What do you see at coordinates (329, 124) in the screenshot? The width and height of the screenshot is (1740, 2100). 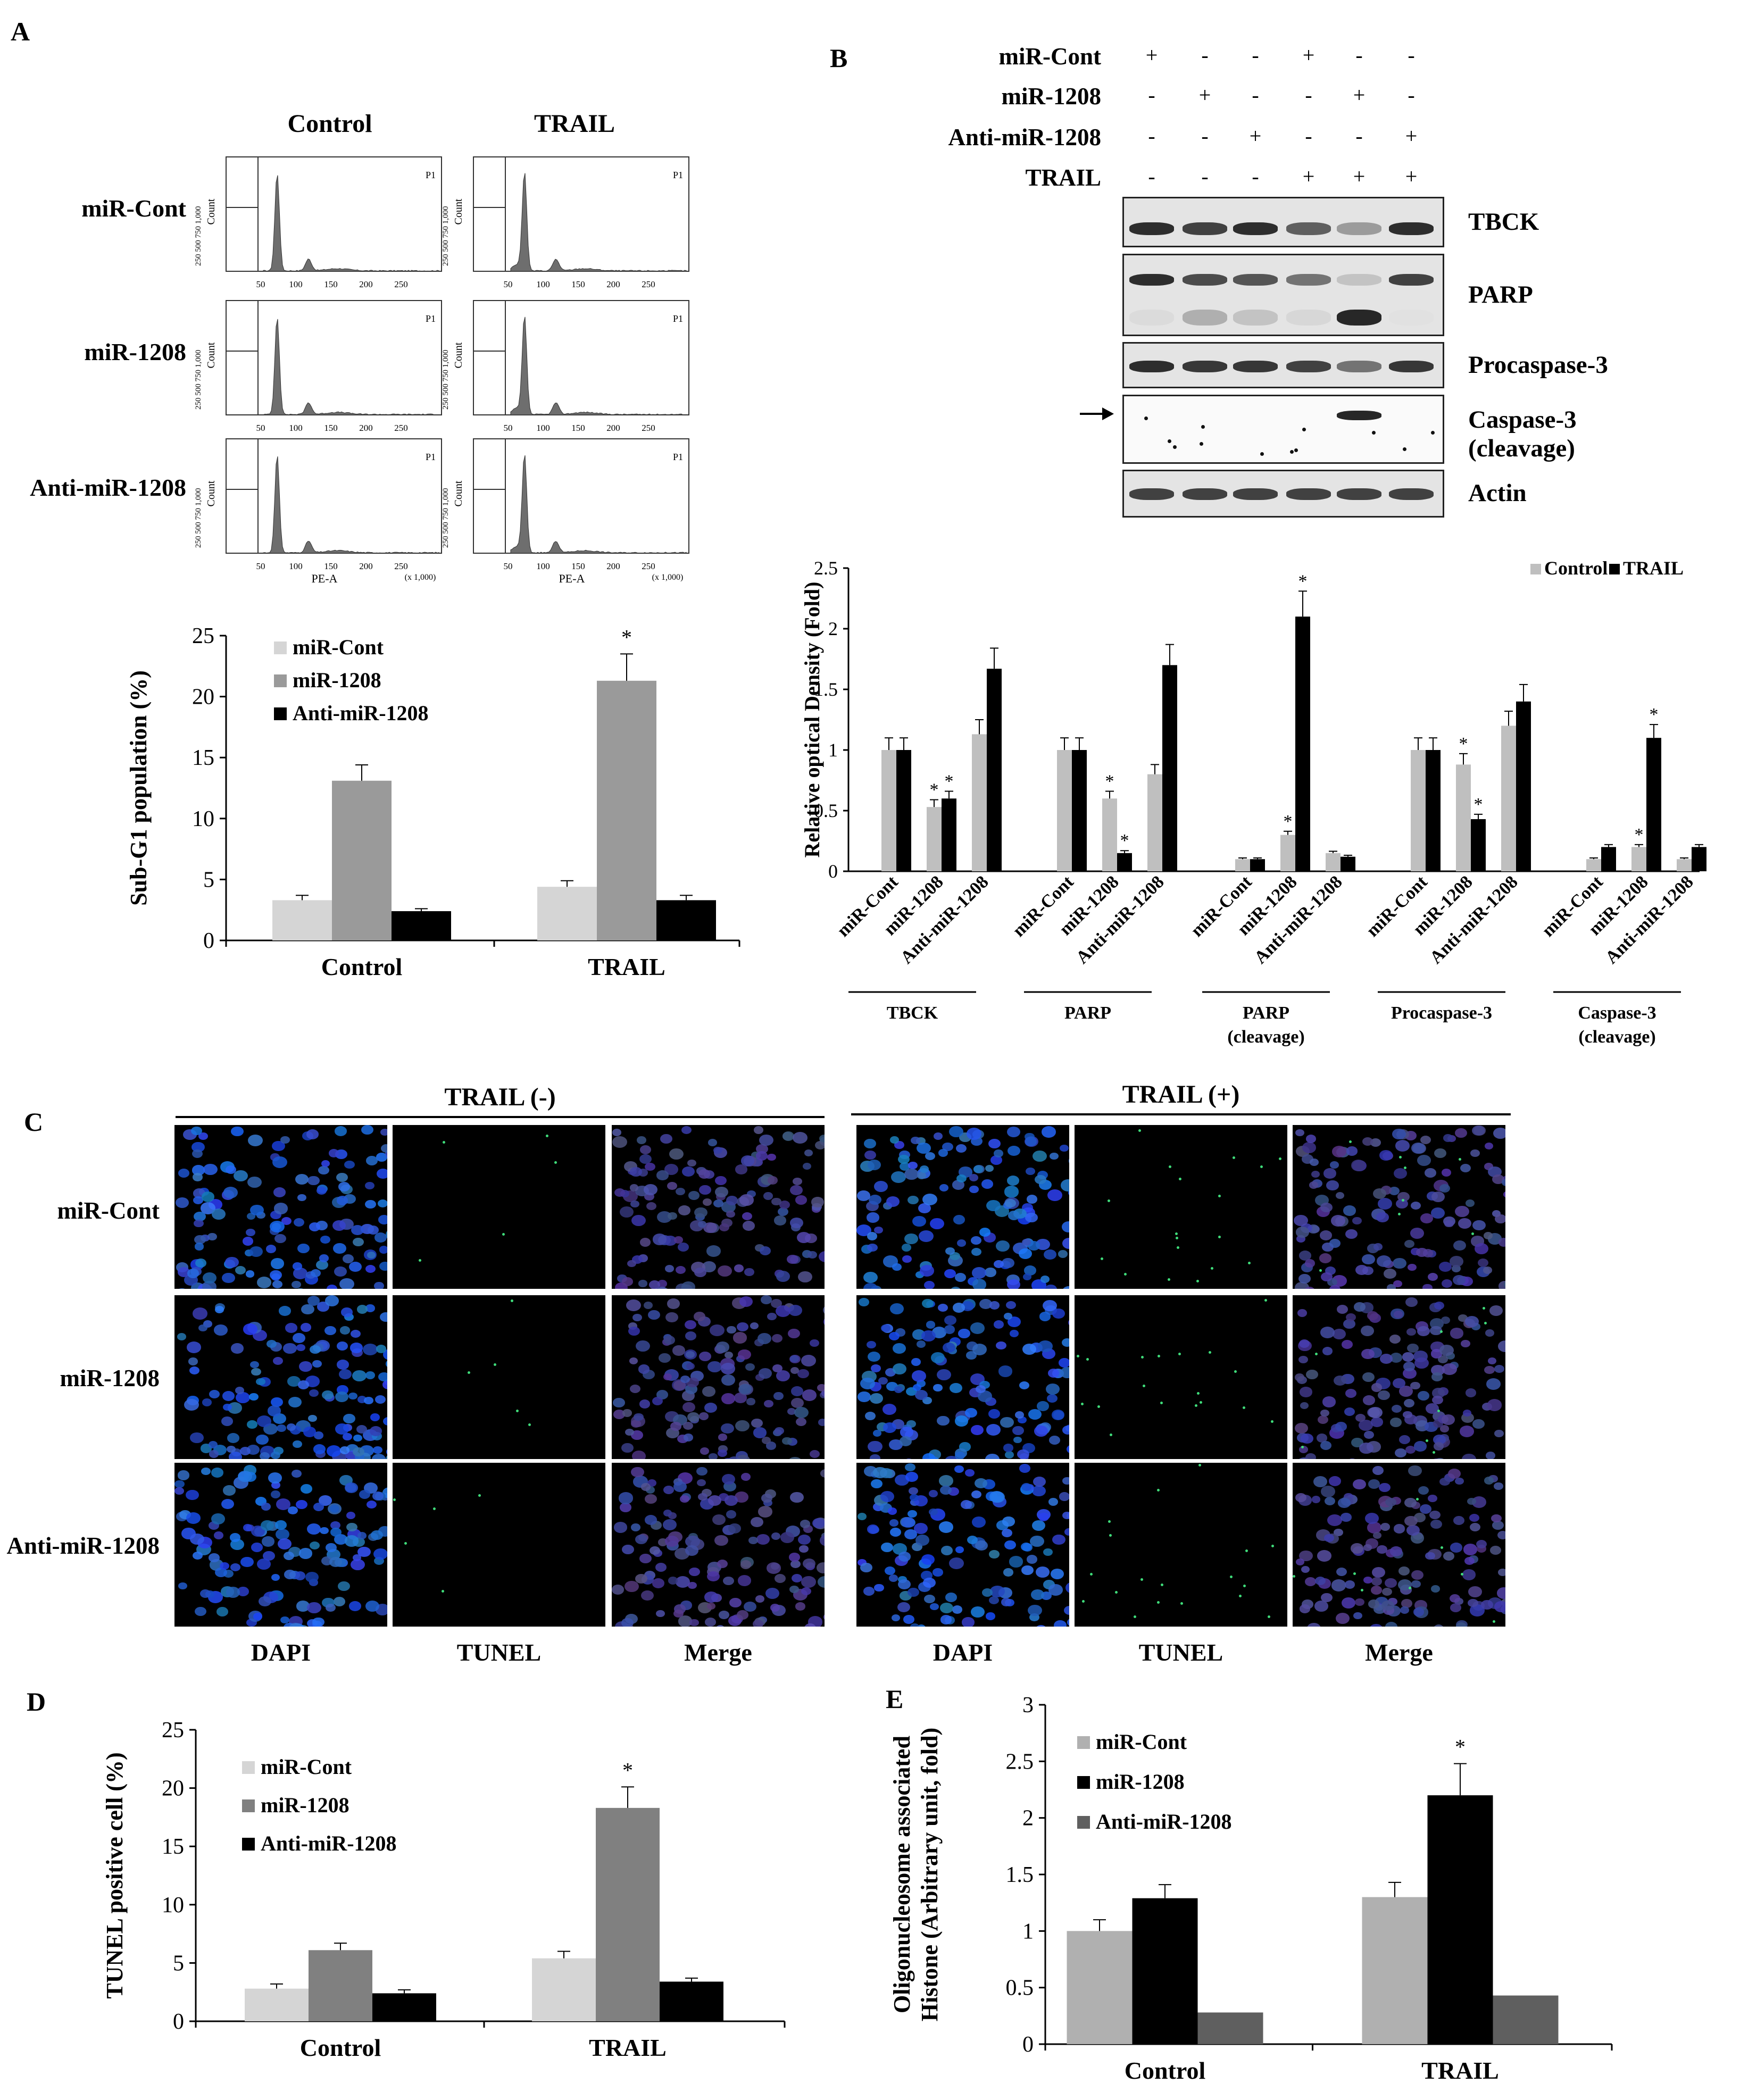 I see `panel-a-col-label-control: Control` at bounding box center [329, 124].